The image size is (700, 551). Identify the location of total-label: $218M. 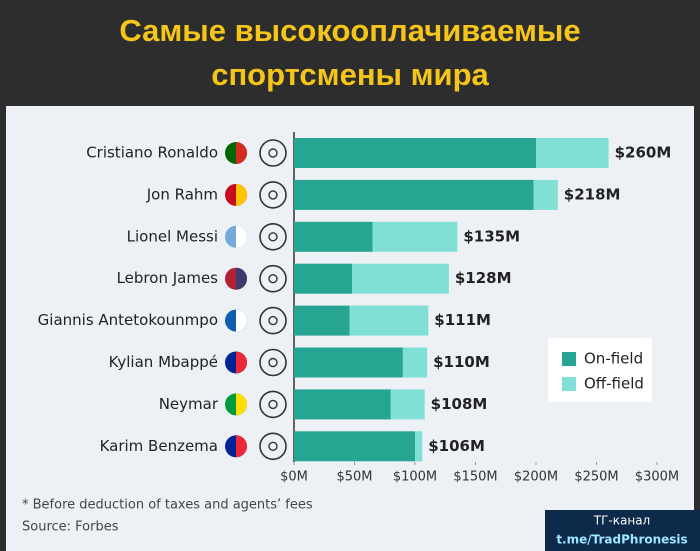
(592, 194).